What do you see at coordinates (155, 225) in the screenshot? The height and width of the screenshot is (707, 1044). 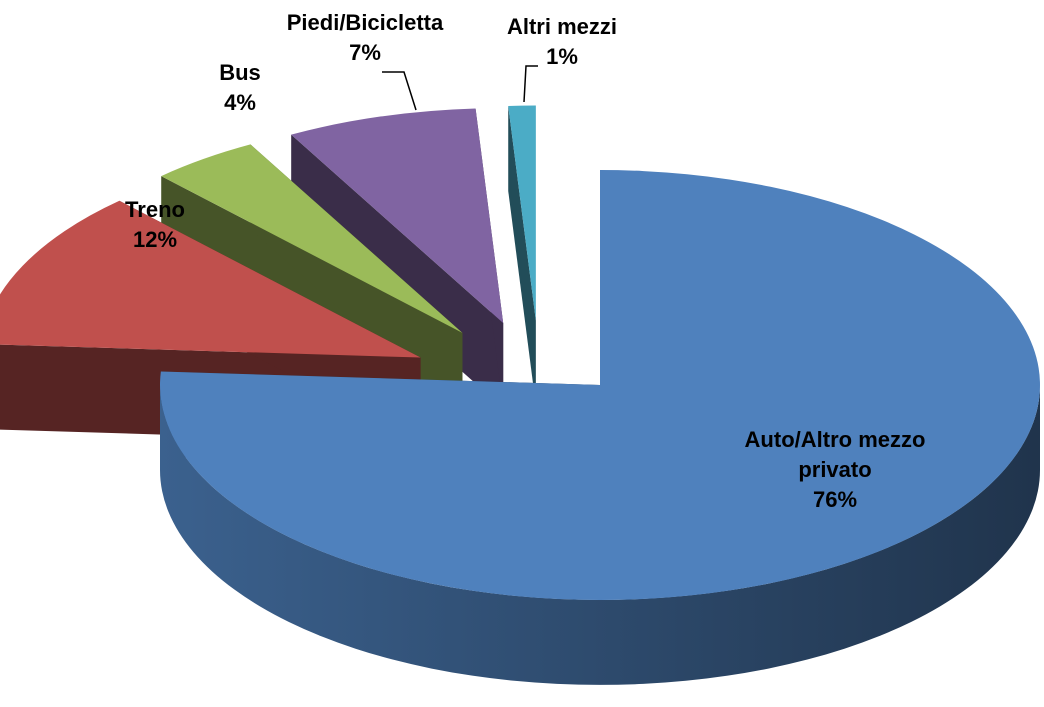 I see `slice-label: Treno 12%` at bounding box center [155, 225].